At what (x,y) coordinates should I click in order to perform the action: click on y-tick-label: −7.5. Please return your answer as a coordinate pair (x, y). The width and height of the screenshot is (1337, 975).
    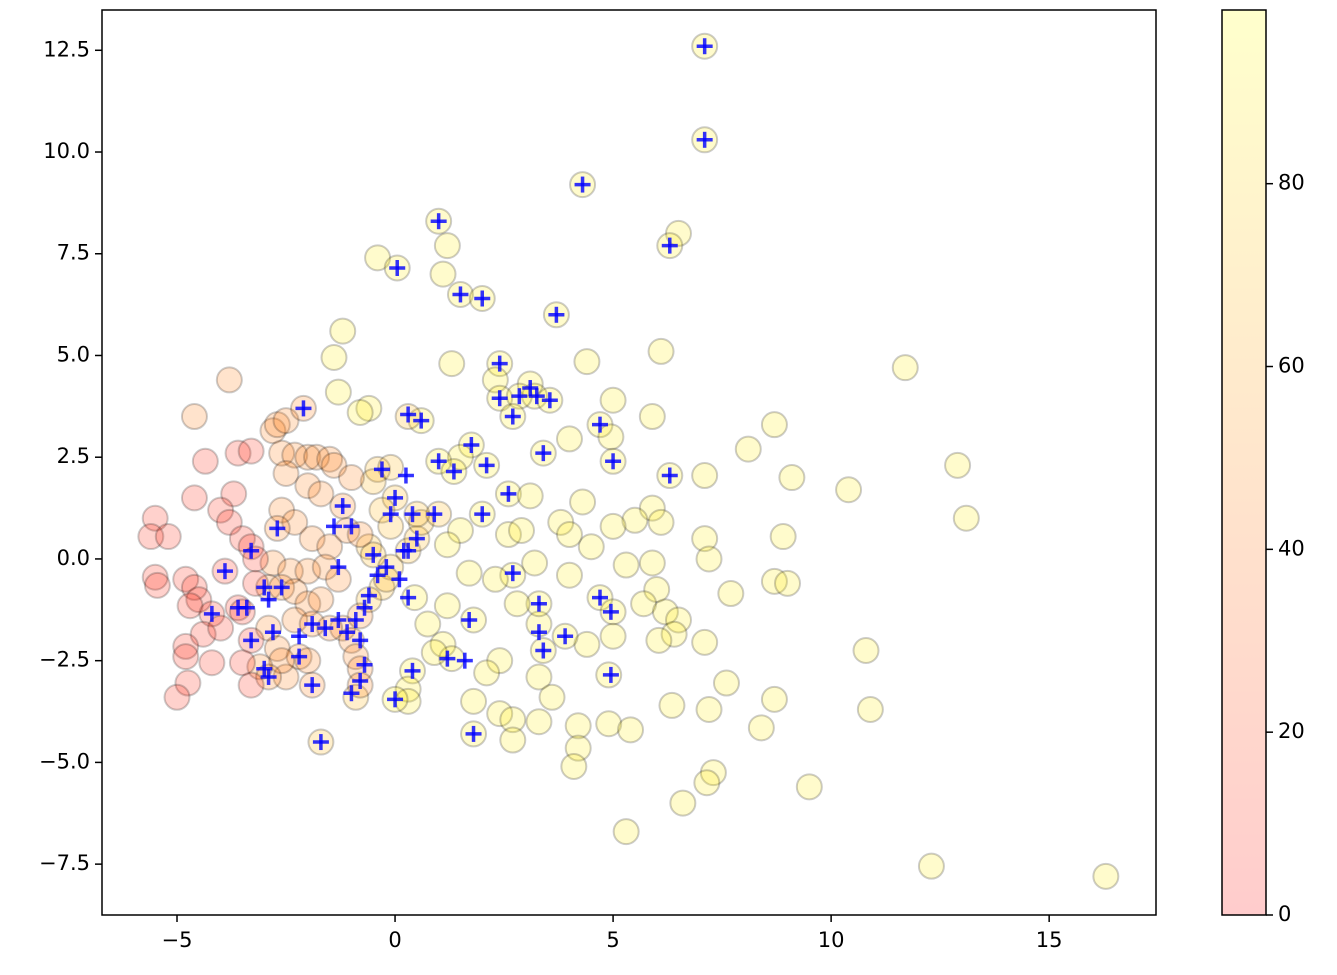
    Looking at the image, I should click on (64, 863).